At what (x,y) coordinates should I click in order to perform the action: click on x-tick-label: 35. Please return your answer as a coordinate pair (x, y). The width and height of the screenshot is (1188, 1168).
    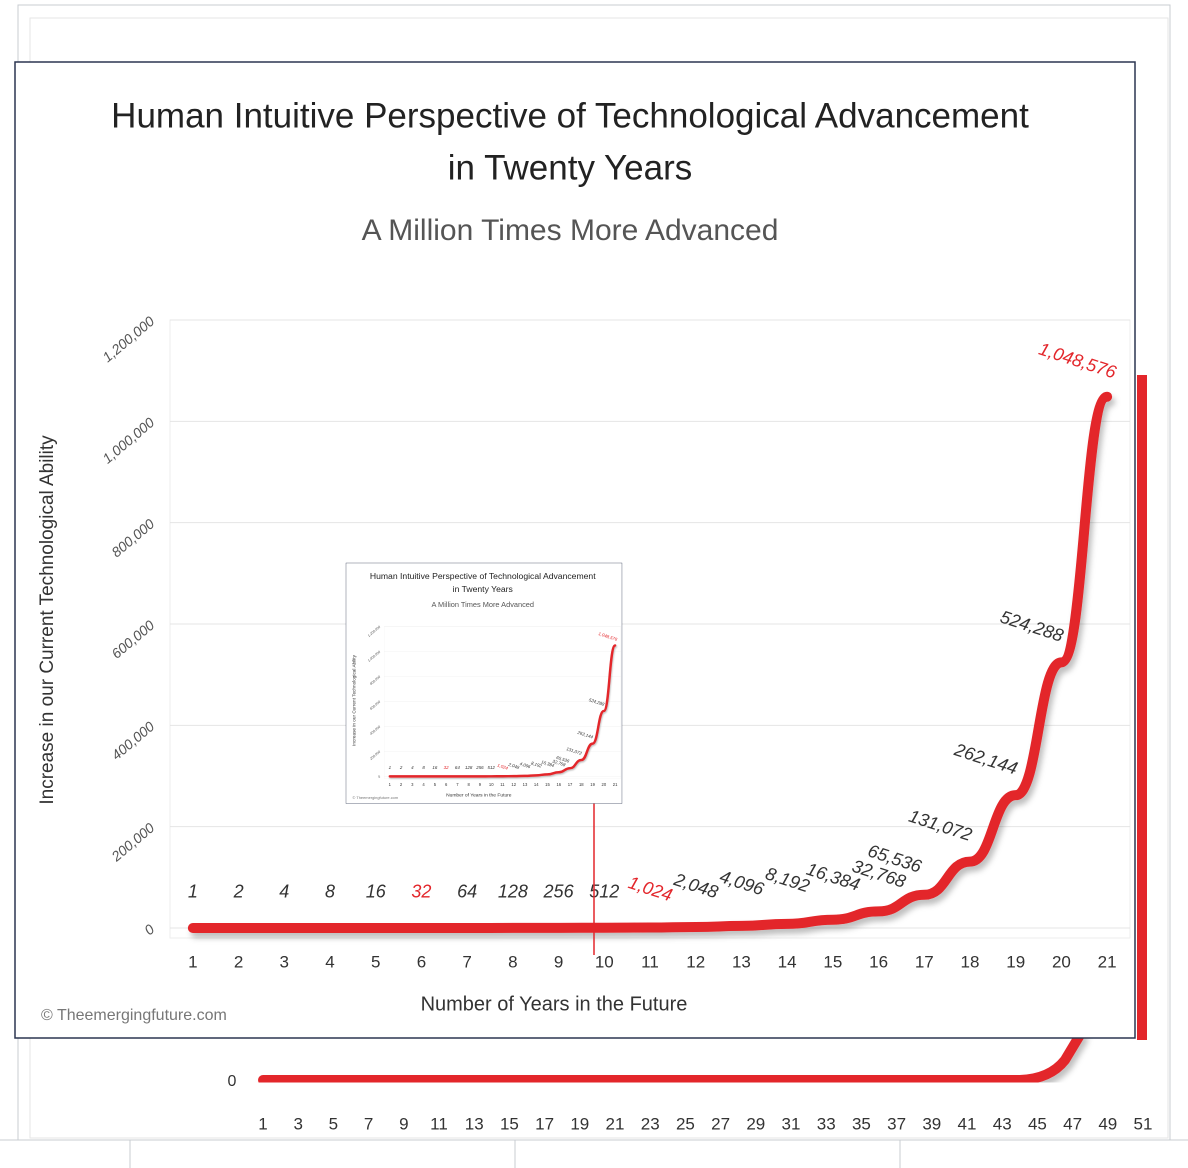
    Looking at the image, I should click on (861, 1123).